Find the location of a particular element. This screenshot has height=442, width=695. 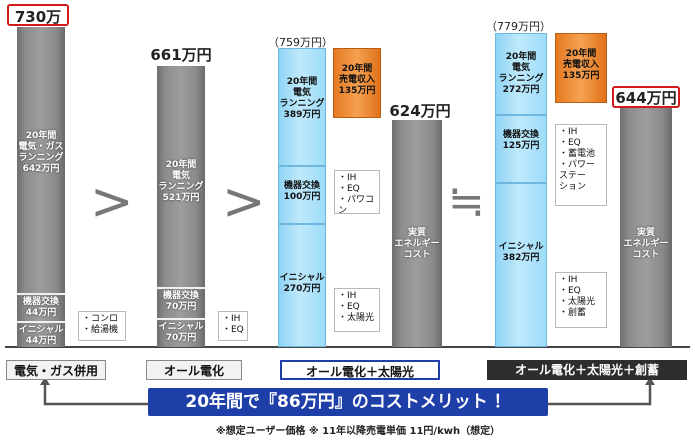

gross-label-bar4: （779万円） is located at coordinates (518, 26).